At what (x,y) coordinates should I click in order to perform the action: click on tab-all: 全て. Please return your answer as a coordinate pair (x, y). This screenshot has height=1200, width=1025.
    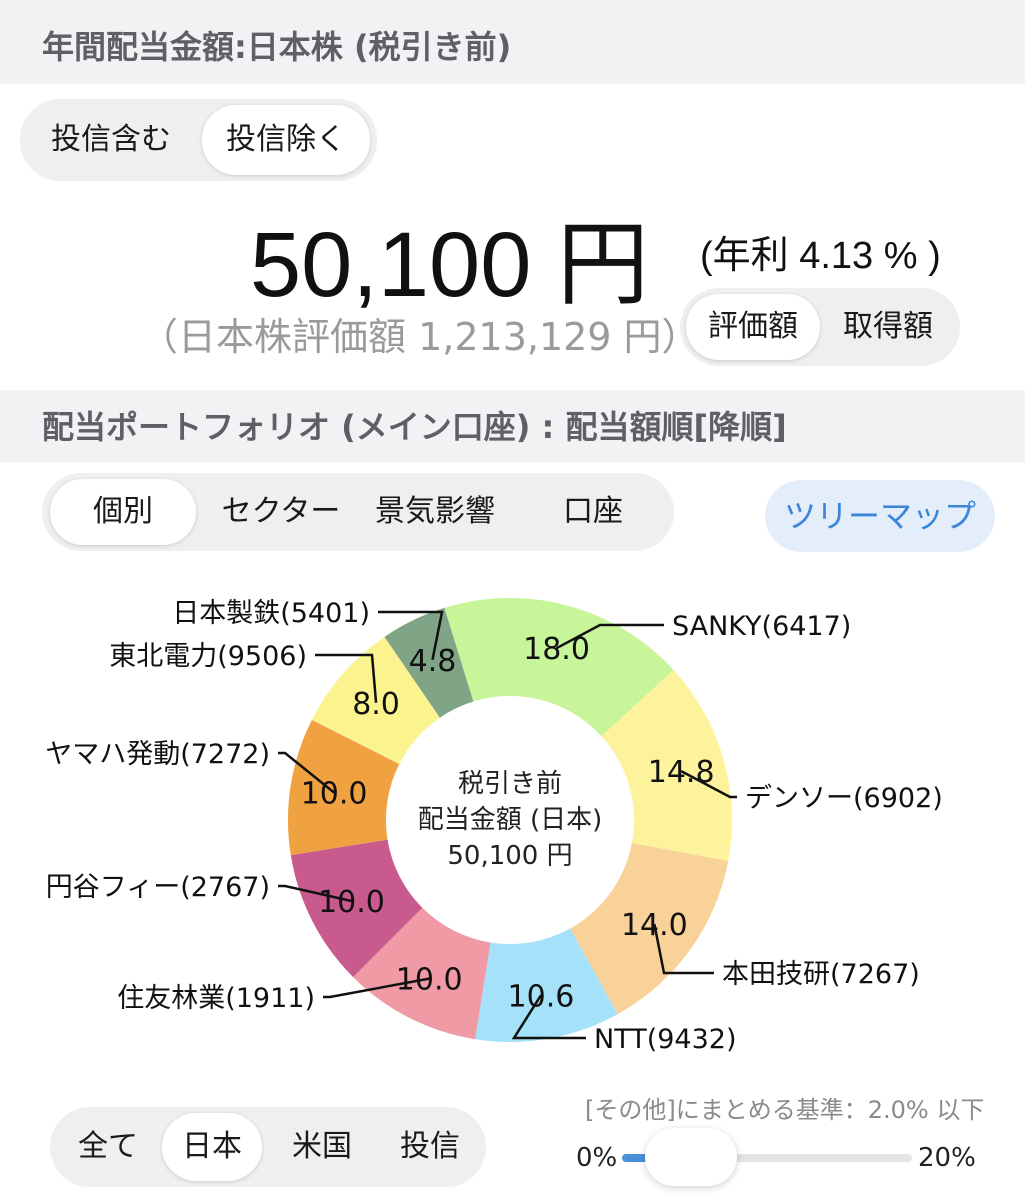
    Looking at the image, I should click on (108, 1146).